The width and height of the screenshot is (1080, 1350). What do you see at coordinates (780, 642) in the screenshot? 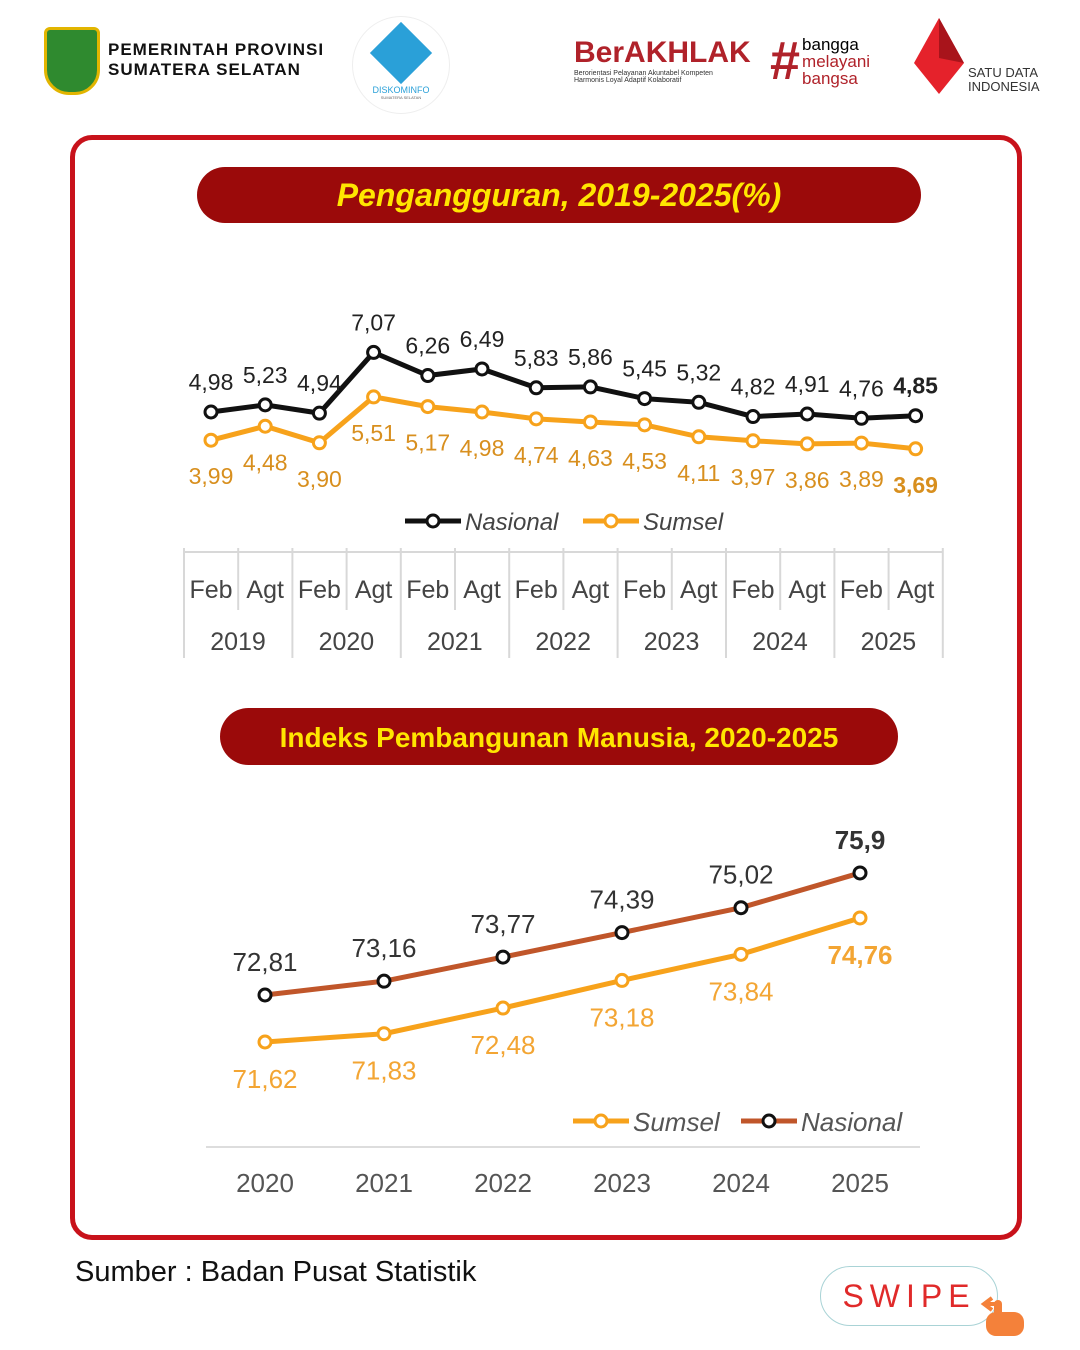
I see `x-year-label: 2024` at bounding box center [780, 642].